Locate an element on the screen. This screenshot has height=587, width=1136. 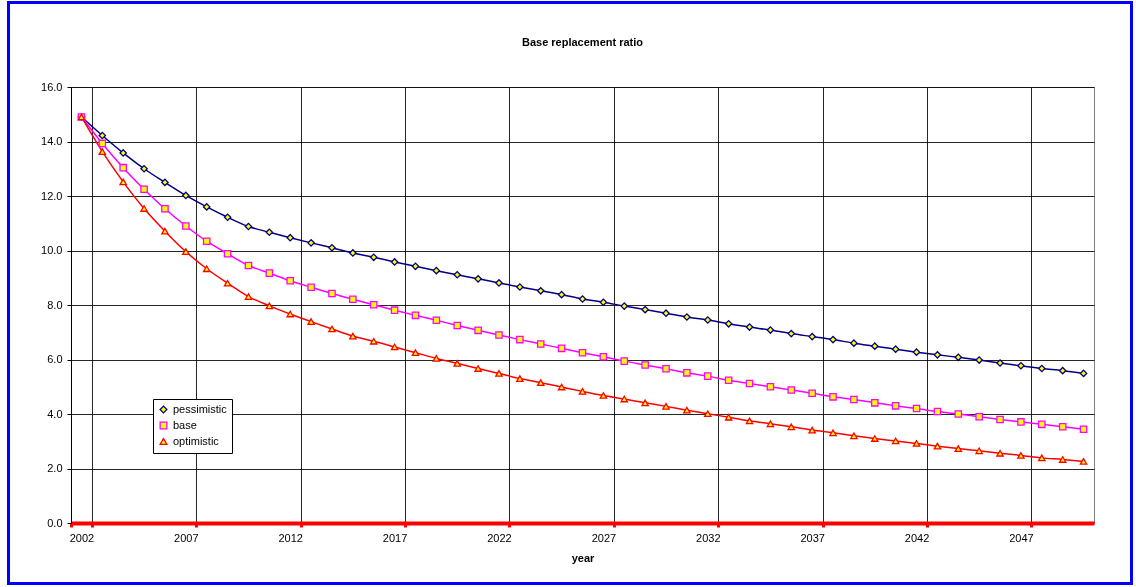
x-tick-label: 2037 is located at coordinates (812, 537).